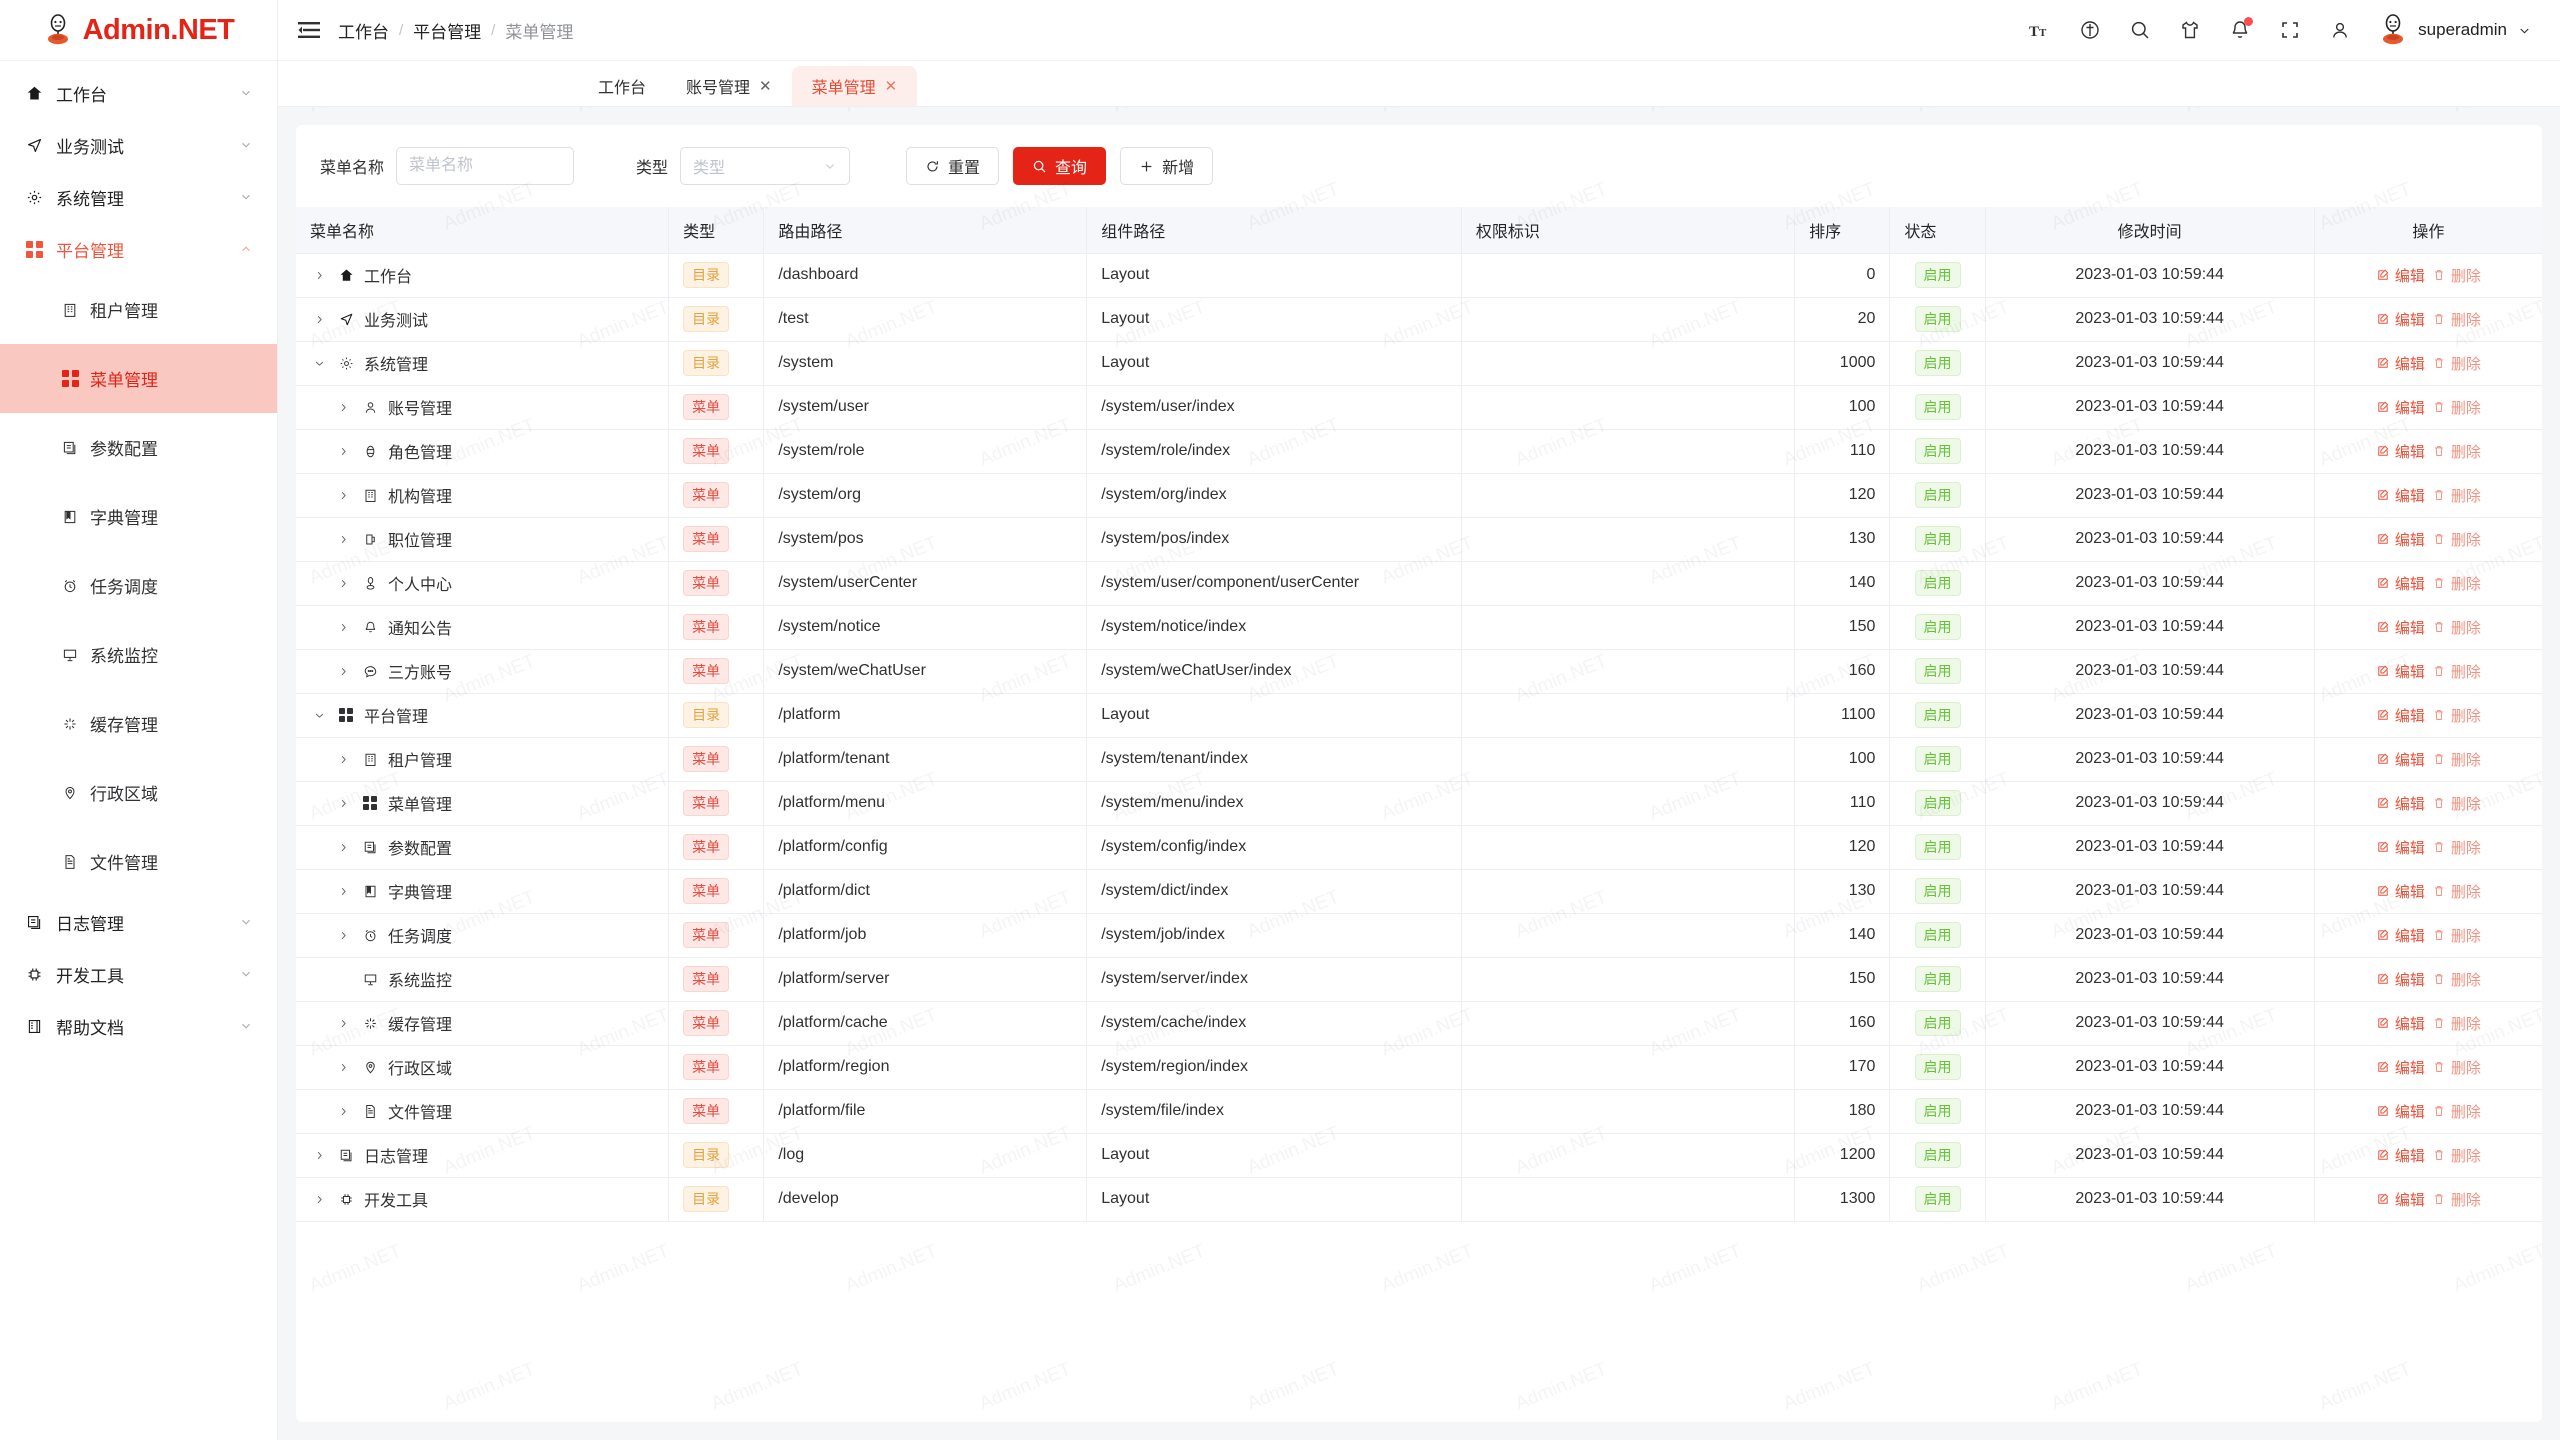 The image size is (2560, 1440). Describe the element at coordinates (138, 861) in the screenshot. I see `sidebar-item-文件管理: 文件管理` at that location.